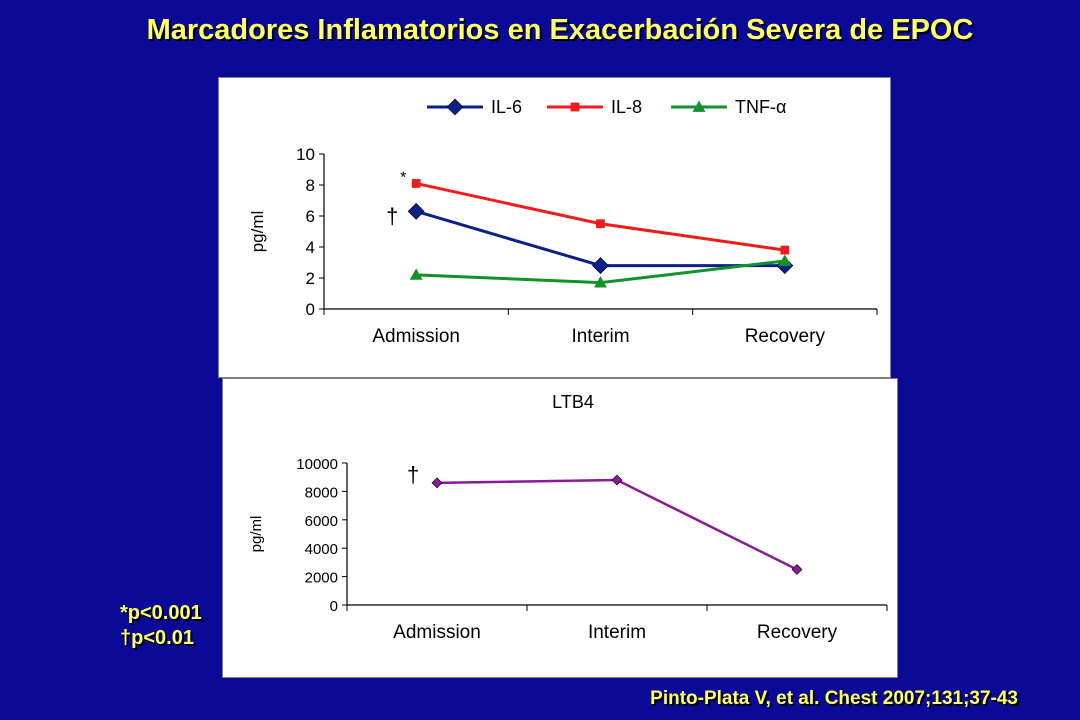  What do you see at coordinates (785, 336) in the screenshot?
I see `cytokine-x-tick-label: Recovery` at bounding box center [785, 336].